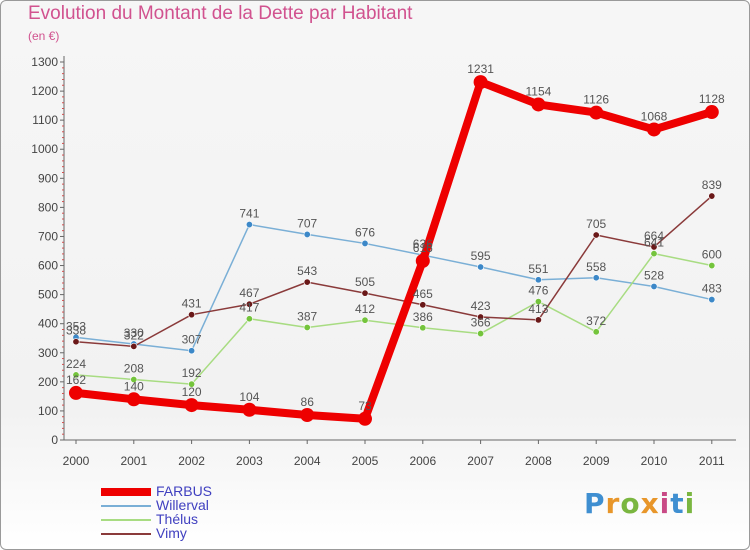  What do you see at coordinates (423, 248) in the screenshot?
I see `data-label-farbus: 616` at bounding box center [423, 248].